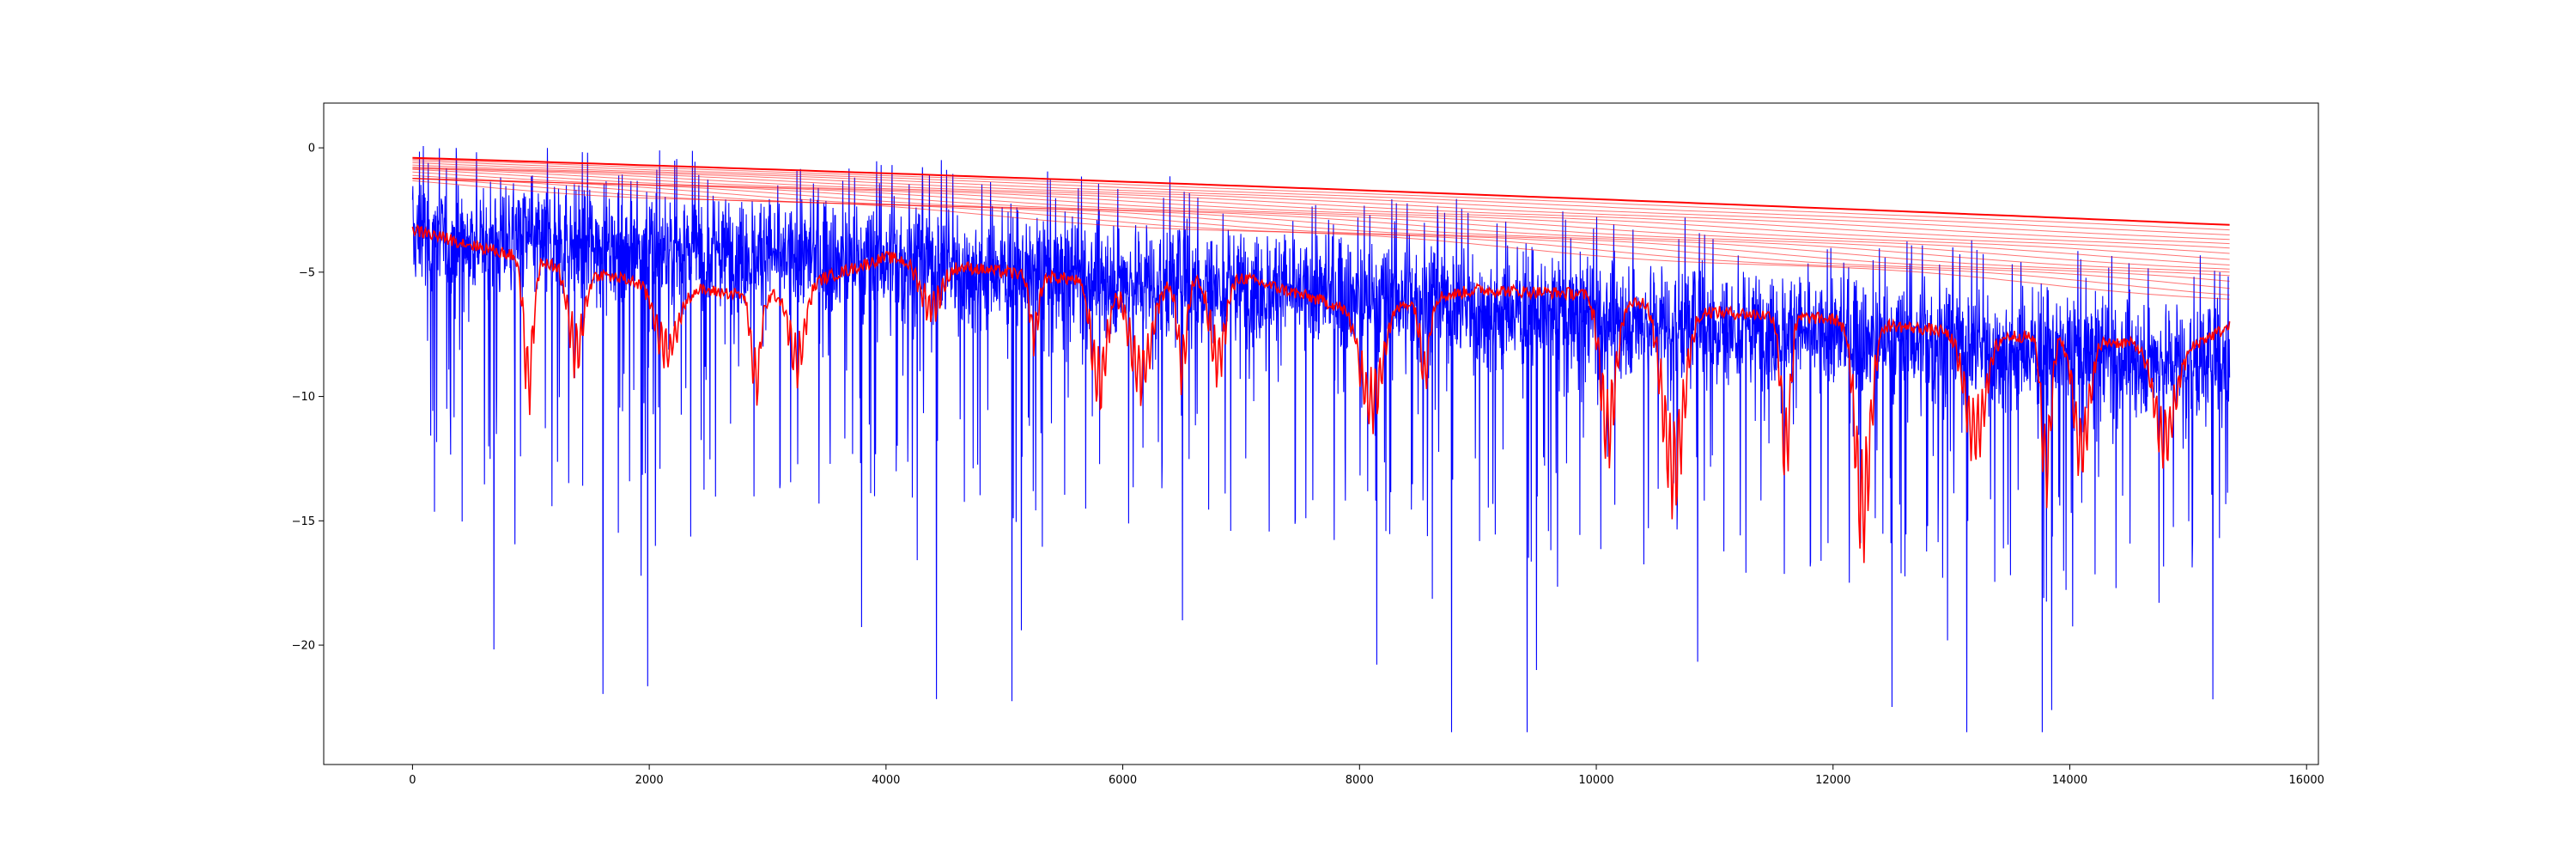  I want to click on x-tick-label: 14000, so click(2069, 781).